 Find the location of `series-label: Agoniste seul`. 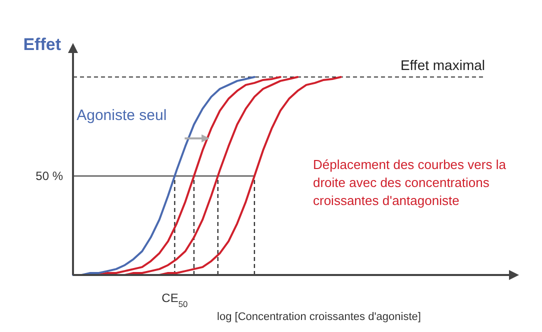

series-label: Agoniste seul is located at coordinates (121, 115).